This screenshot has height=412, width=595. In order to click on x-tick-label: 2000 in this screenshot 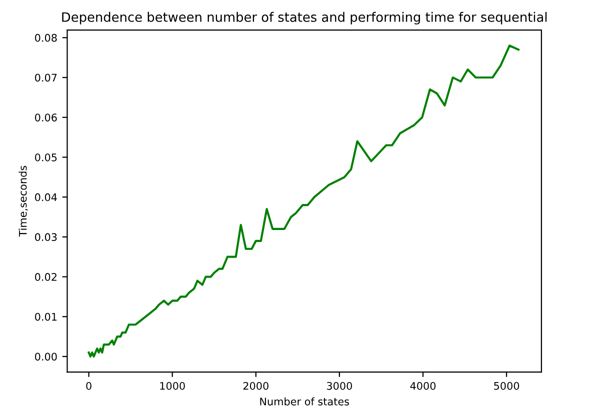, I will do `click(255, 386)`.